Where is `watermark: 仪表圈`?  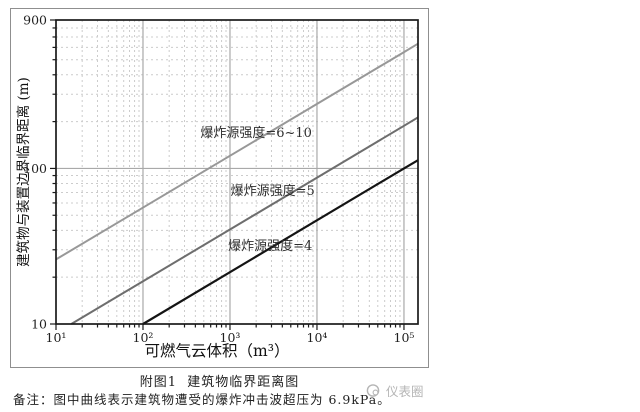 watermark: 仪表圈 is located at coordinates (395, 390).